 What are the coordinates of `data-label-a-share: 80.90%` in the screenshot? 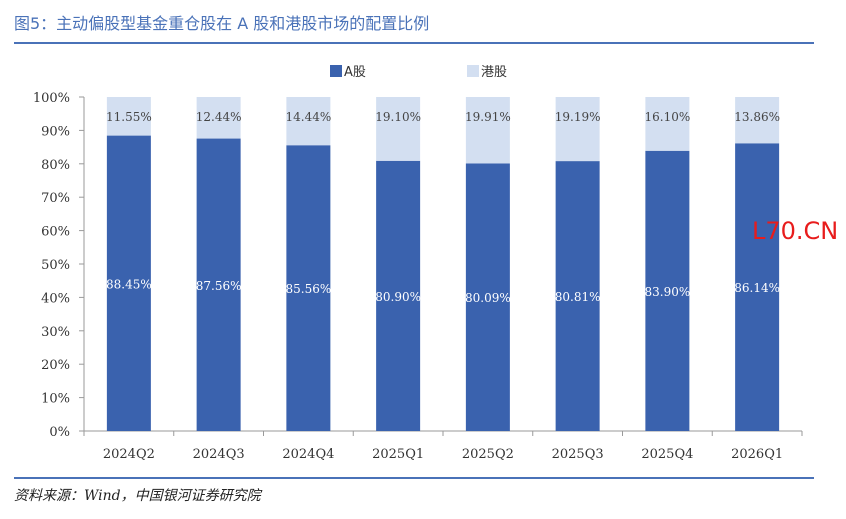 It's located at (398, 297).